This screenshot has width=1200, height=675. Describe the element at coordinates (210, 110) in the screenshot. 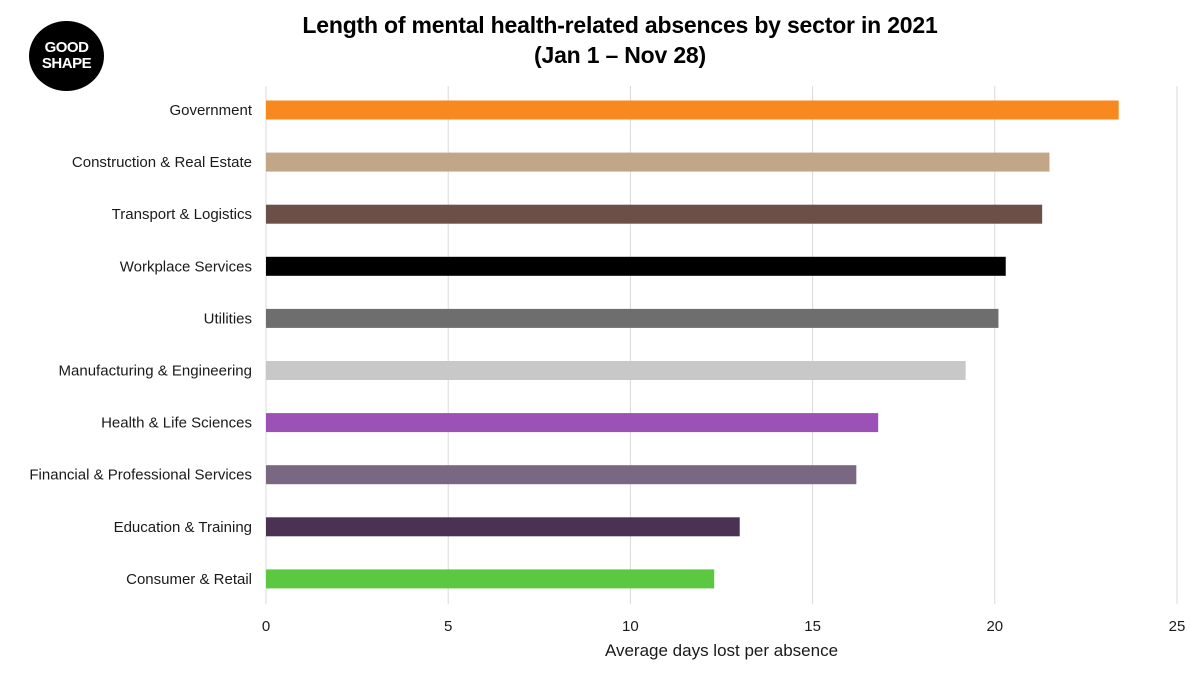

I see `category-label: Government` at that location.